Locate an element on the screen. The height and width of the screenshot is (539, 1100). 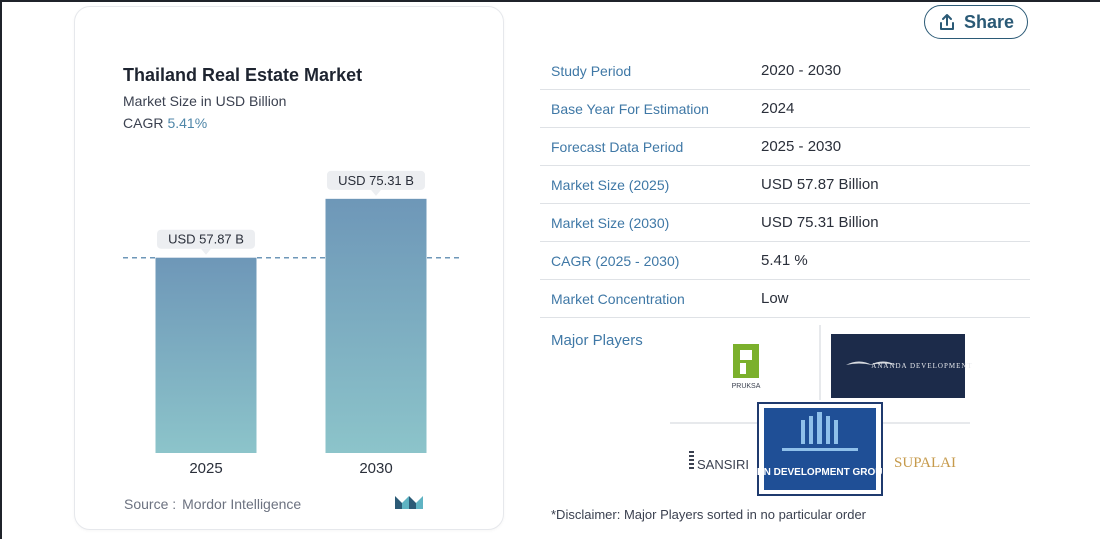
value-label-pointer-2030 is located at coordinates (376, 192).